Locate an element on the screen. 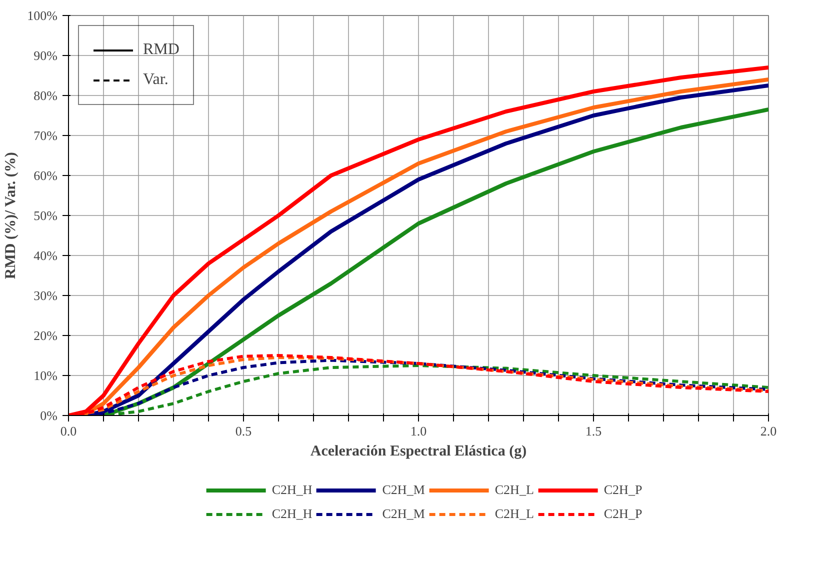 The width and height of the screenshot is (822, 582). y-tick-label: 20% is located at coordinates (46, 335).